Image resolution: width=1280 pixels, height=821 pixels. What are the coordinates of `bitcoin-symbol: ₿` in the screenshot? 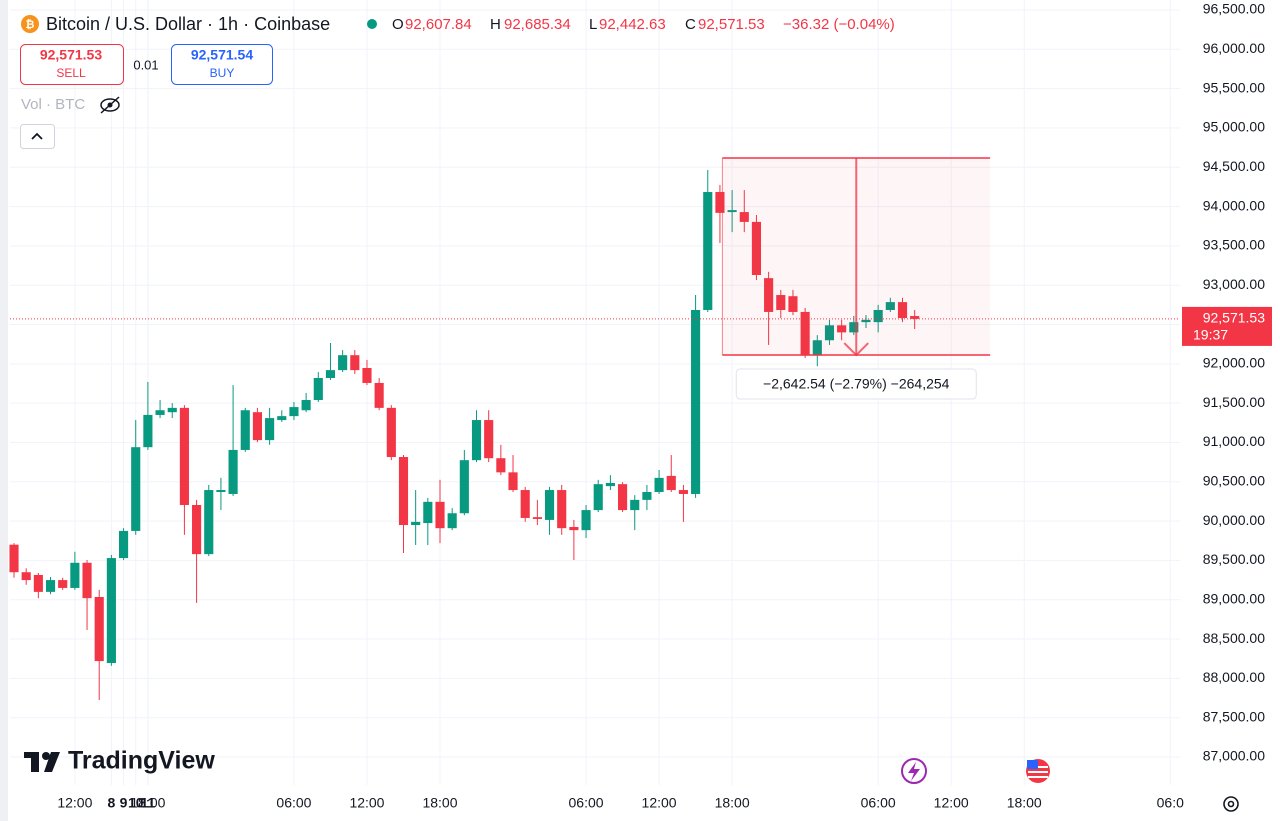 It's located at (30, 25).